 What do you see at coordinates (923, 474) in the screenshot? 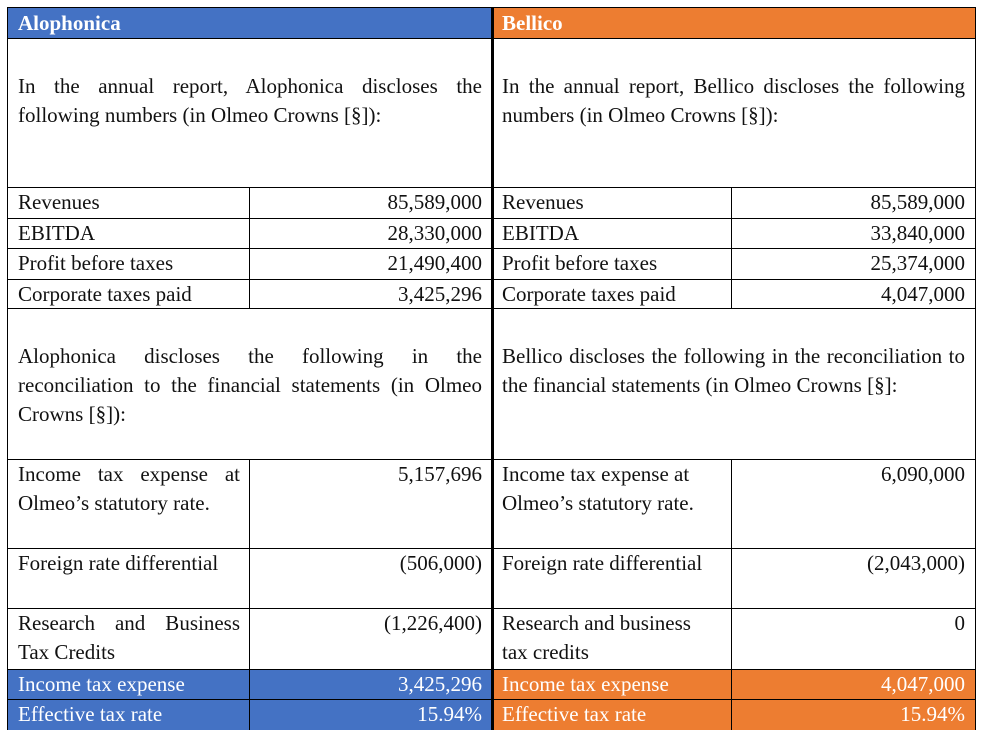
I see `row-value: 6,090,000` at bounding box center [923, 474].